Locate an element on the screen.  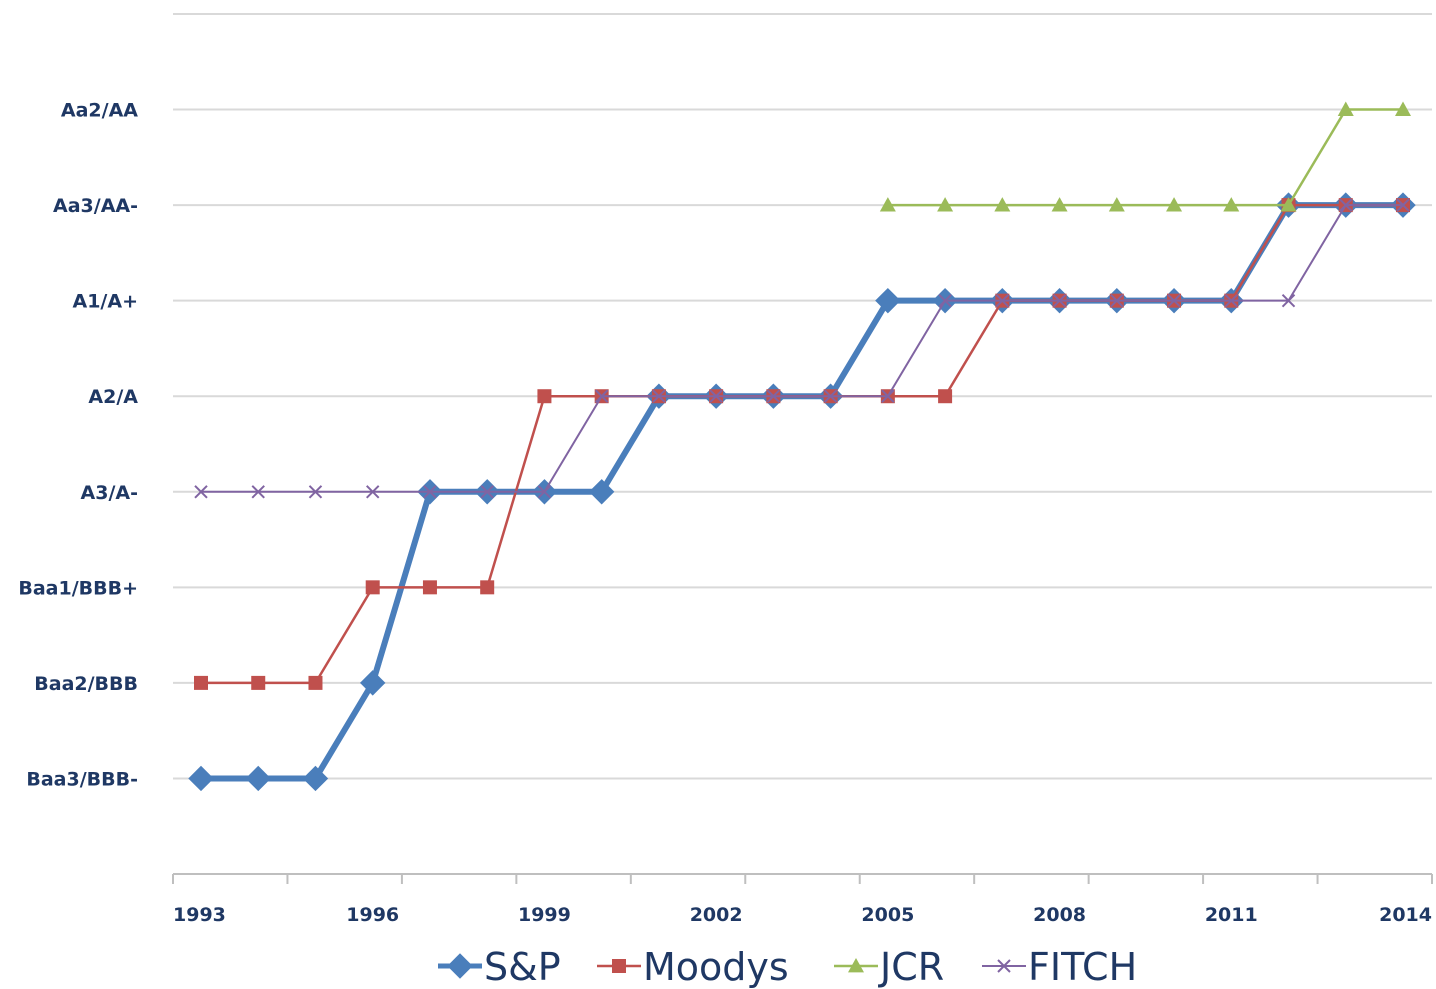
y-tick-label: A3/A- is located at coordinates (109, 493).